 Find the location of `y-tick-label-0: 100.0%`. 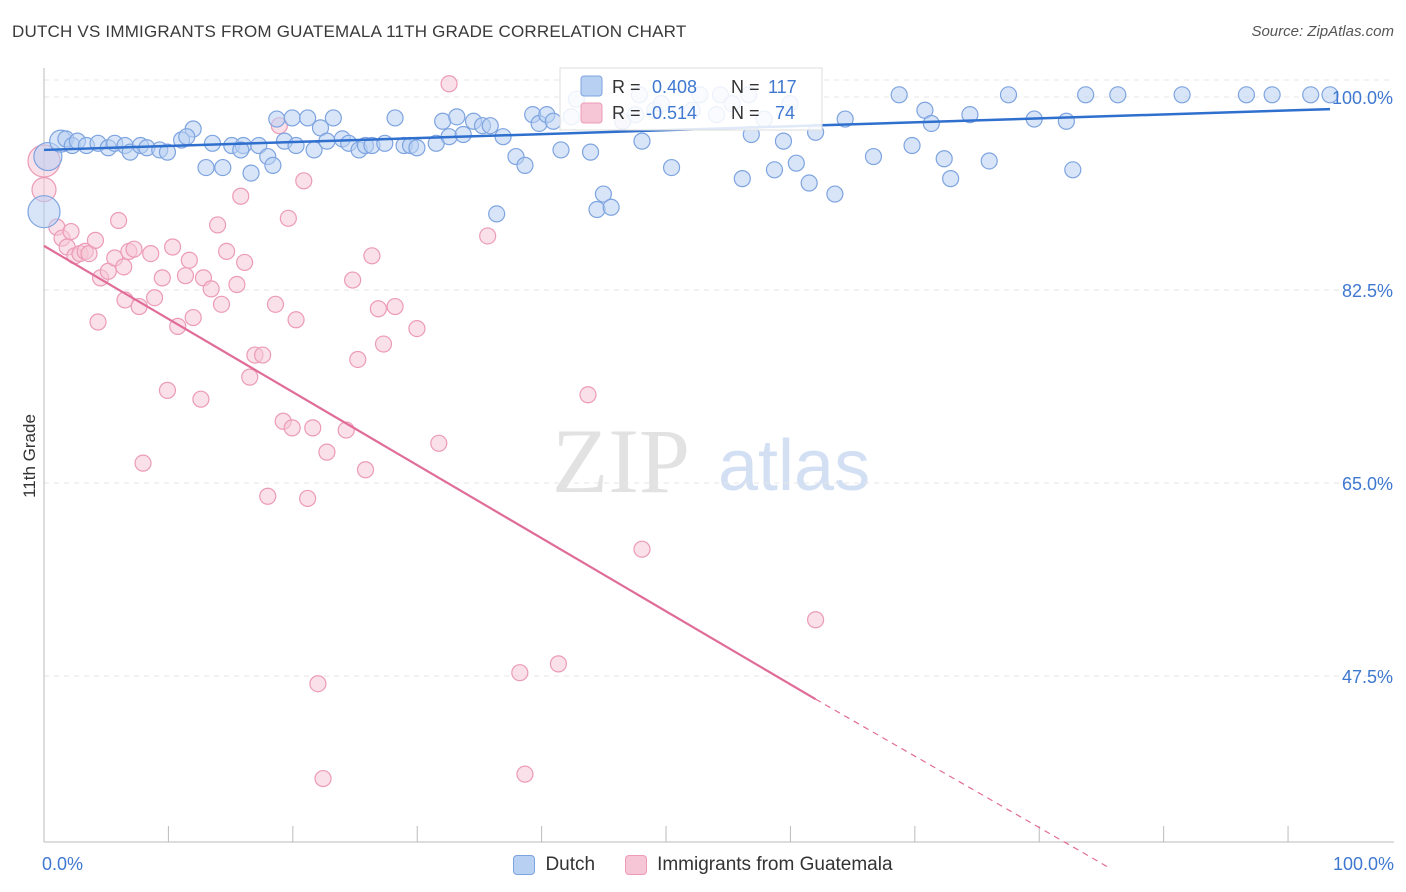

y-tick-label-0: 100.0% is located at coordinates (1362, 98).